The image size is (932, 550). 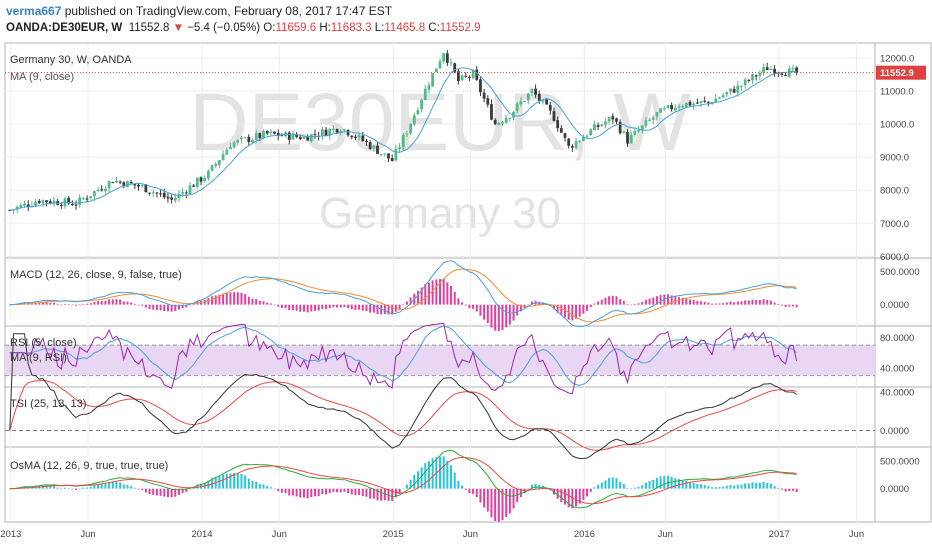 I want to click on price-tick-label: 8000.0, so click(x=894, y=191).